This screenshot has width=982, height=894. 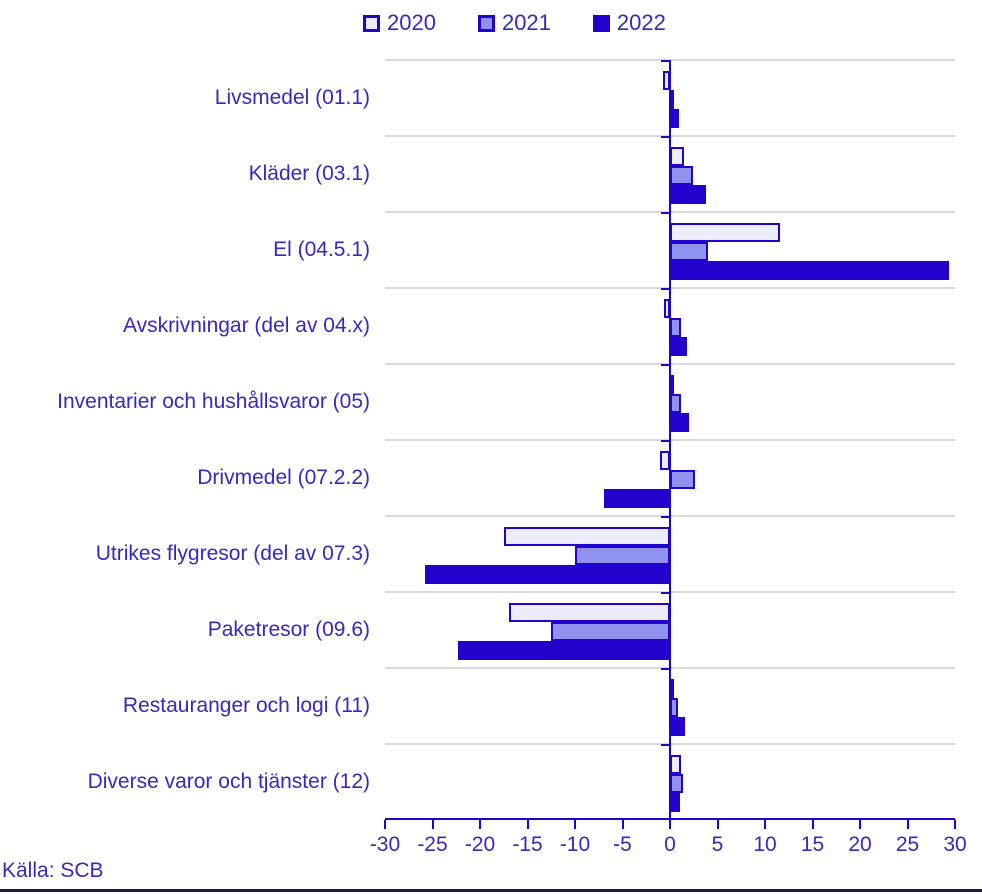 What do you see at coordinates (955, 844) in the screenshot?
I see `x-tick-label: 30` at bounding box center [955, 844].